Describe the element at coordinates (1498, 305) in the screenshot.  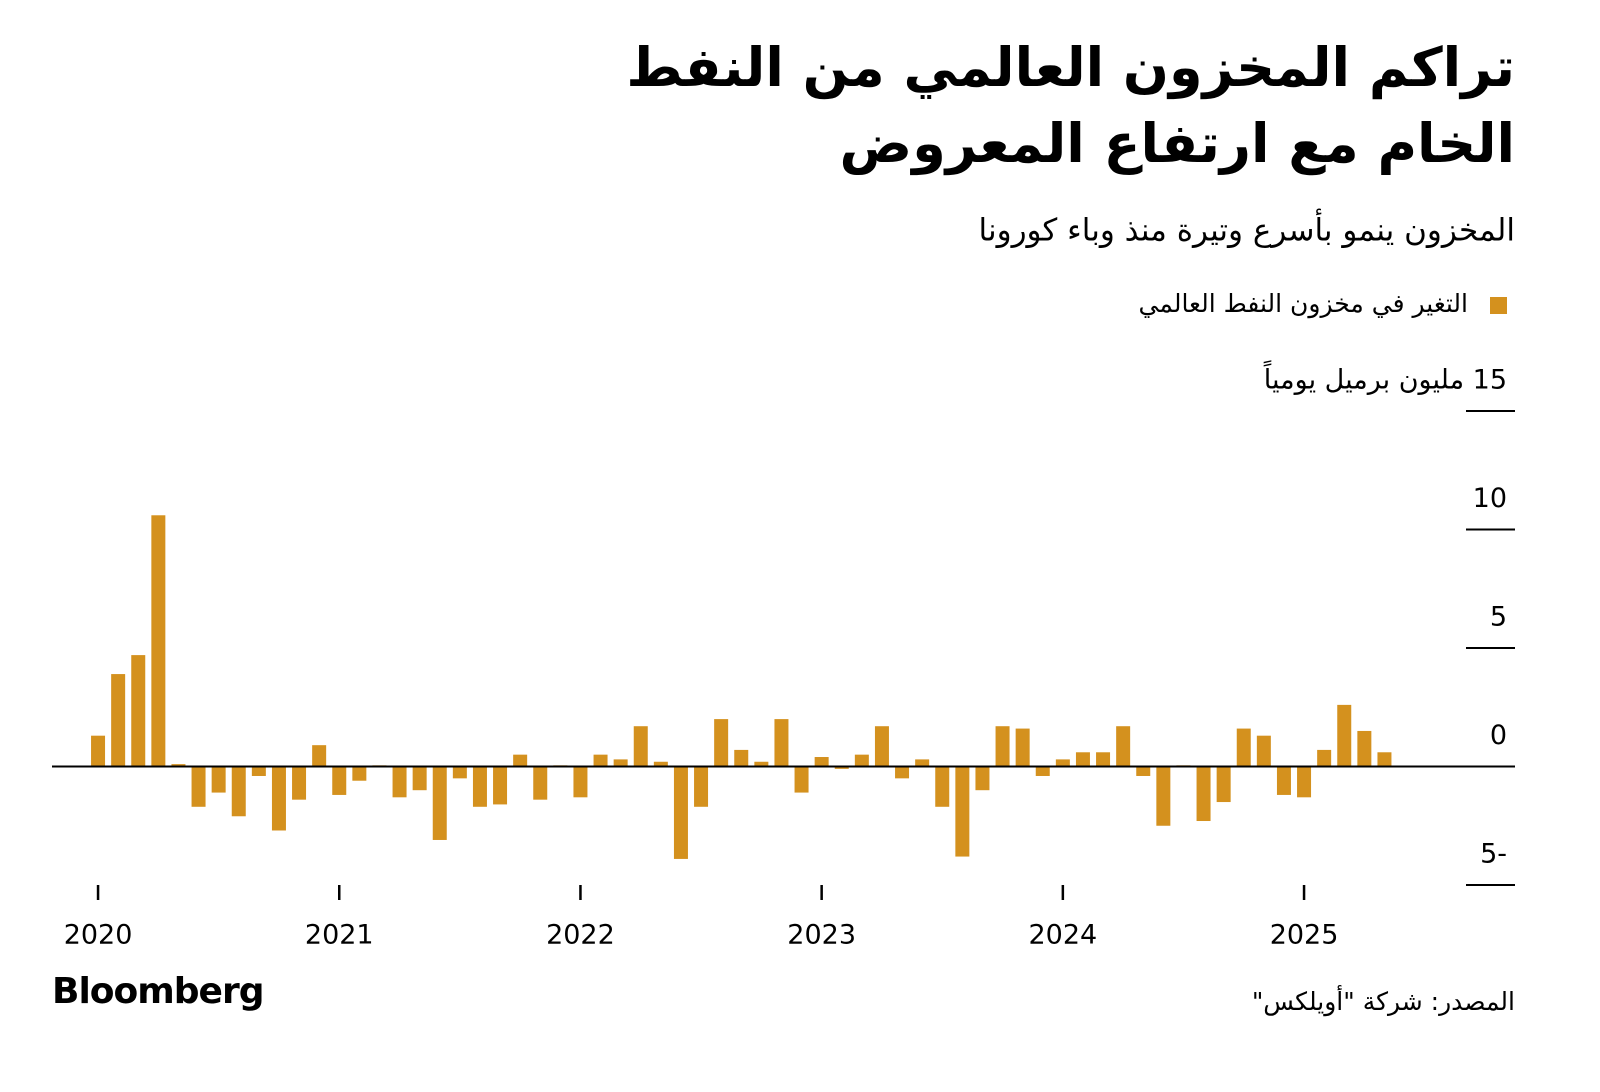
I see `legend-swatch` at that location.